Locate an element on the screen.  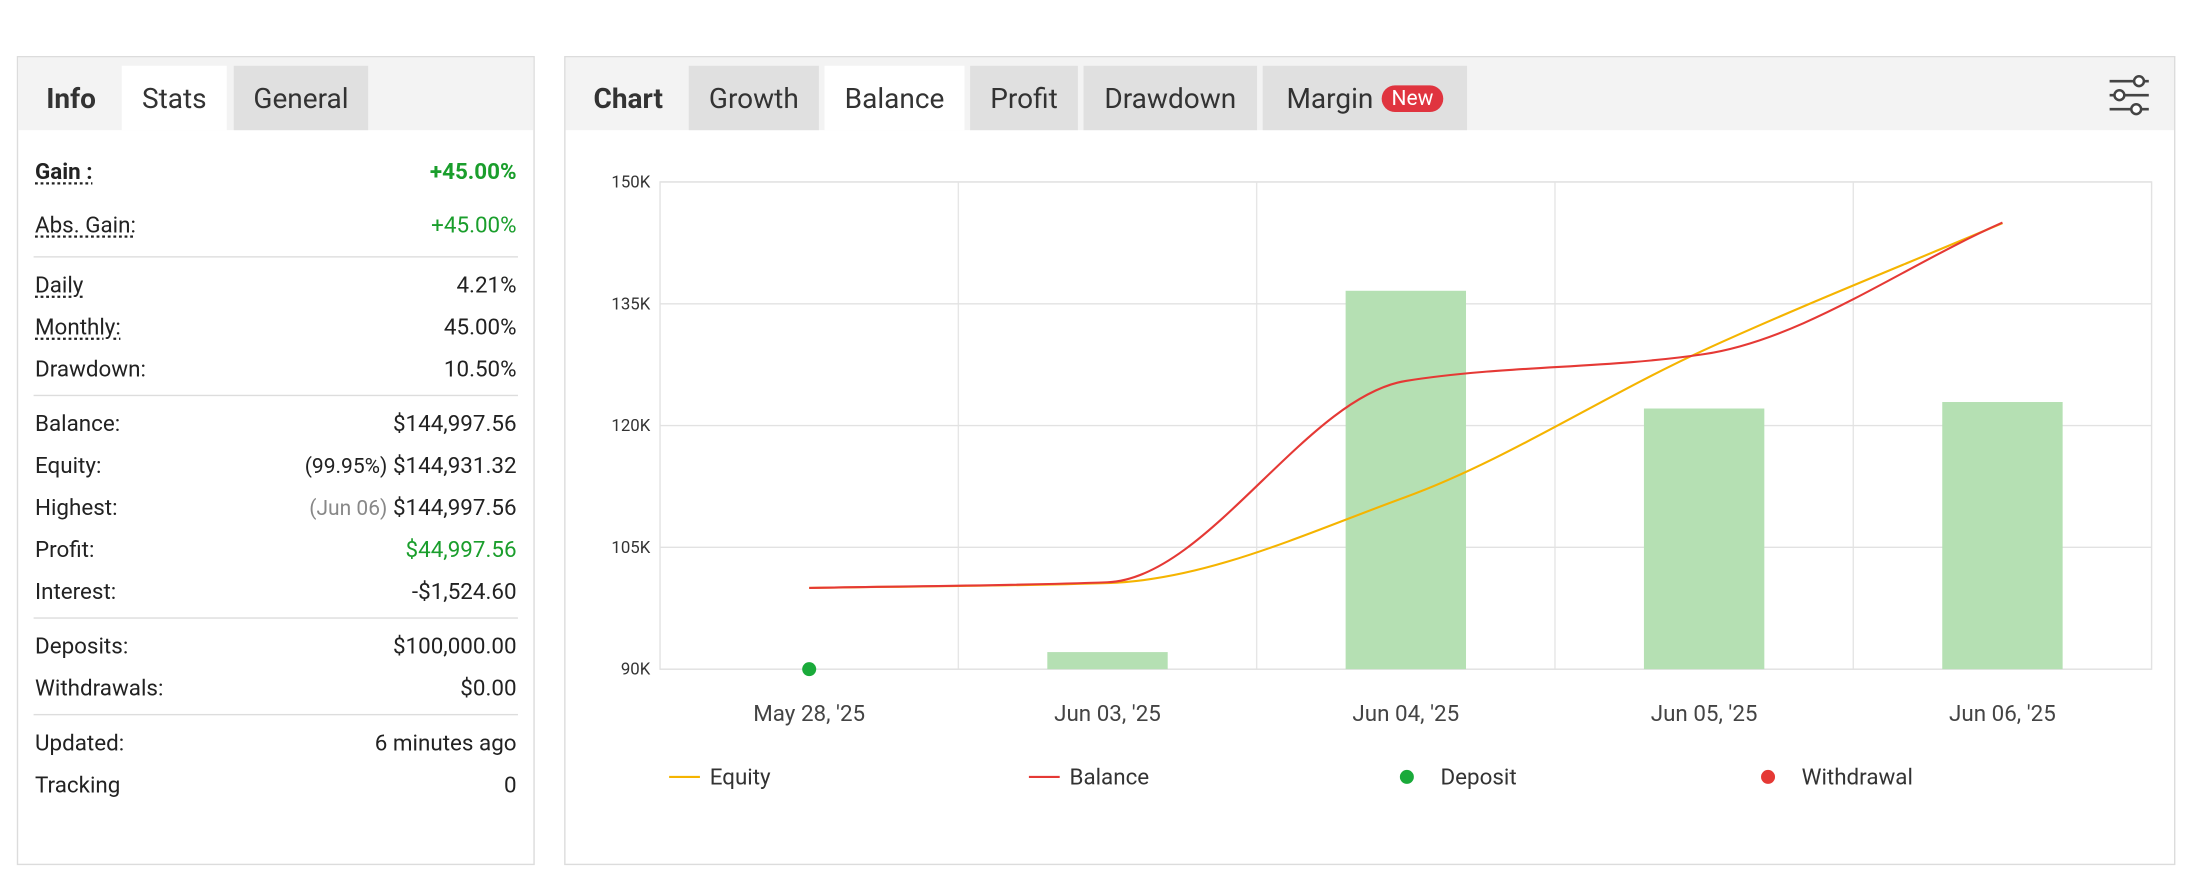
stat-value-wrap: $144,997.56 is located at coordinates (455, 422).